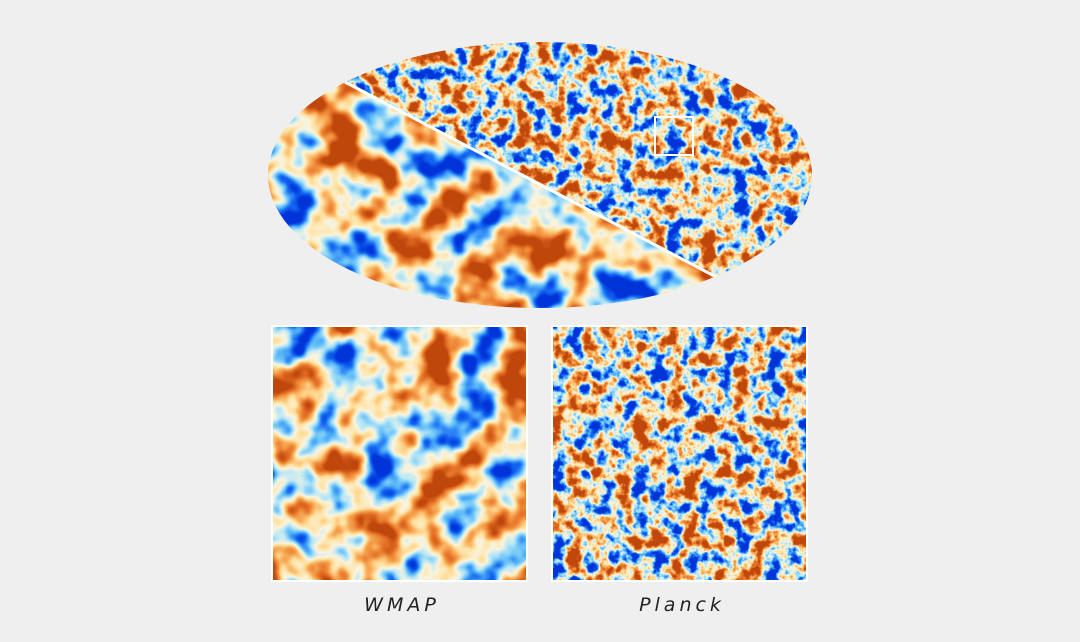 This screenshot has width=1080, height=642. What do you see at coordinates (682, 605) in the screenshot?
I see `panel-label: Planck` at bounding box center [682, 605].